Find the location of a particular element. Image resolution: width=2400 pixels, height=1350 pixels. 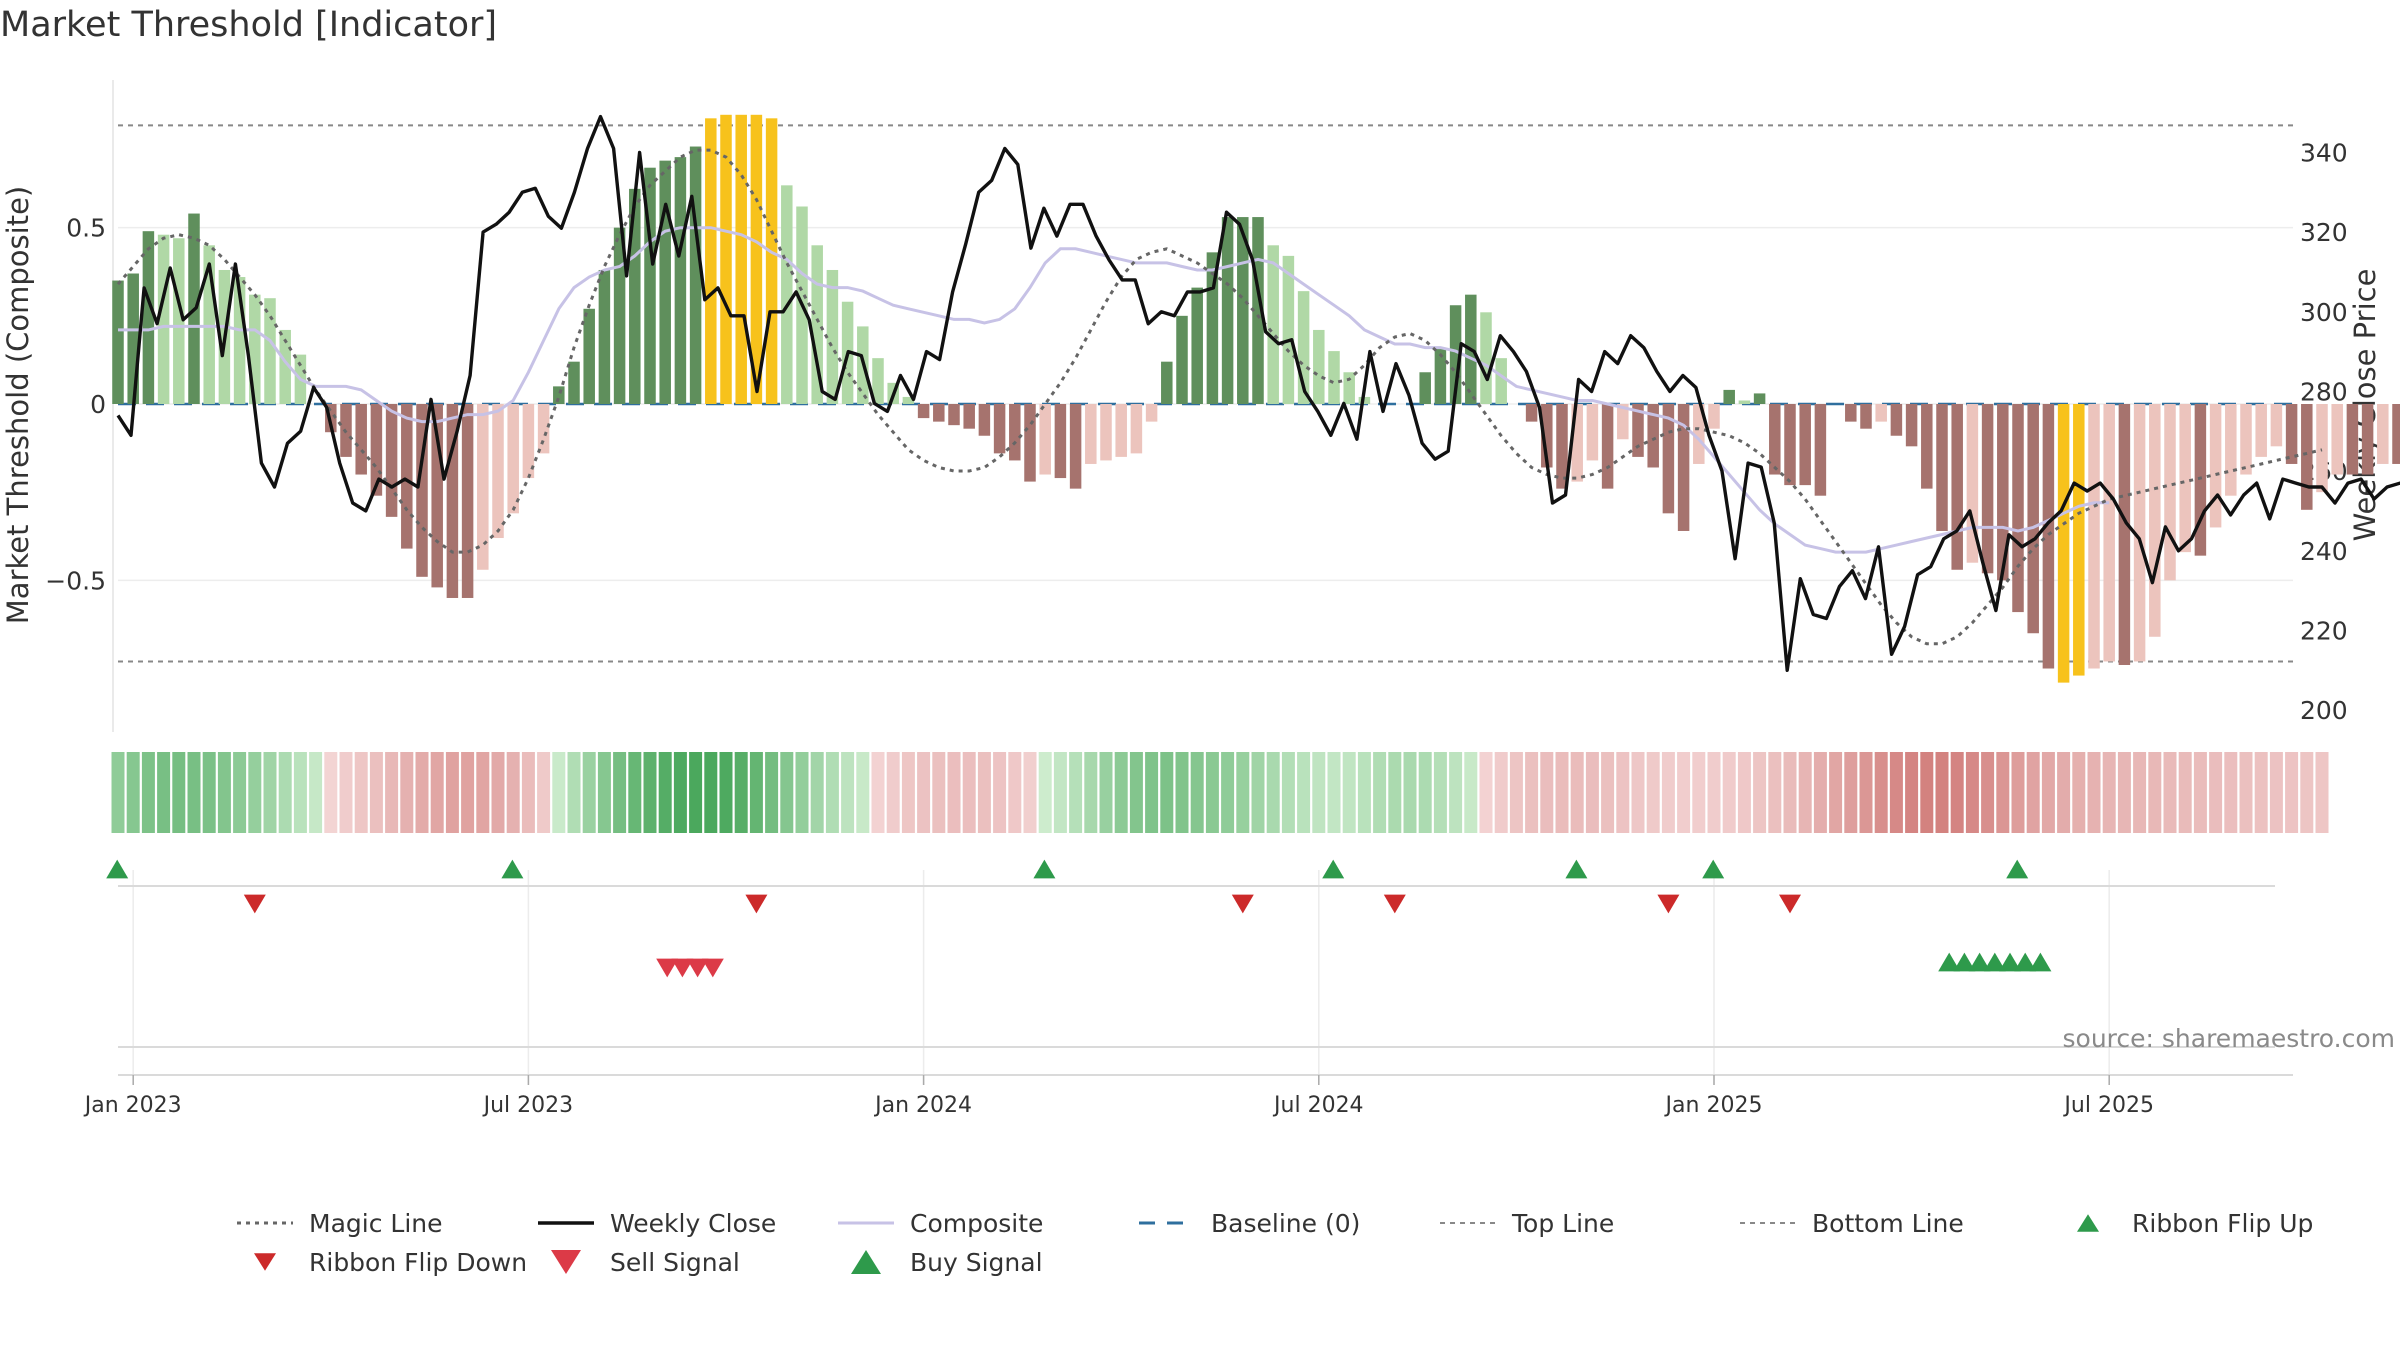

legend-item-close: Weekly Close is located at coordinates (657, 1223).